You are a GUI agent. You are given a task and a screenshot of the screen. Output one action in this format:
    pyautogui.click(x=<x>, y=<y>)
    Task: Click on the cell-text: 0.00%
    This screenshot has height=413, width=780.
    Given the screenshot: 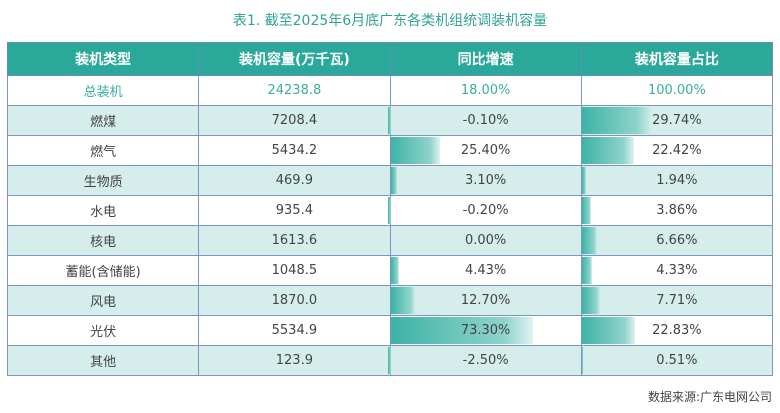 What is the action you would take?
    pyautogui.click(x=485, y=240)
    